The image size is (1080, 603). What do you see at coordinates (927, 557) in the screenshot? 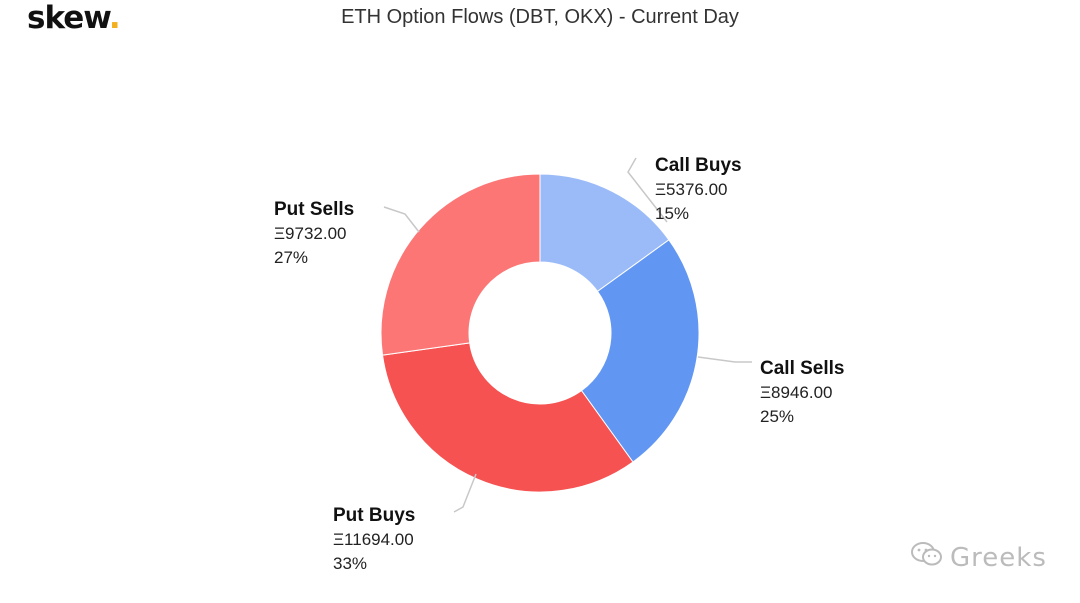
I see `wechat-icon` at bounding box center [927, 557].